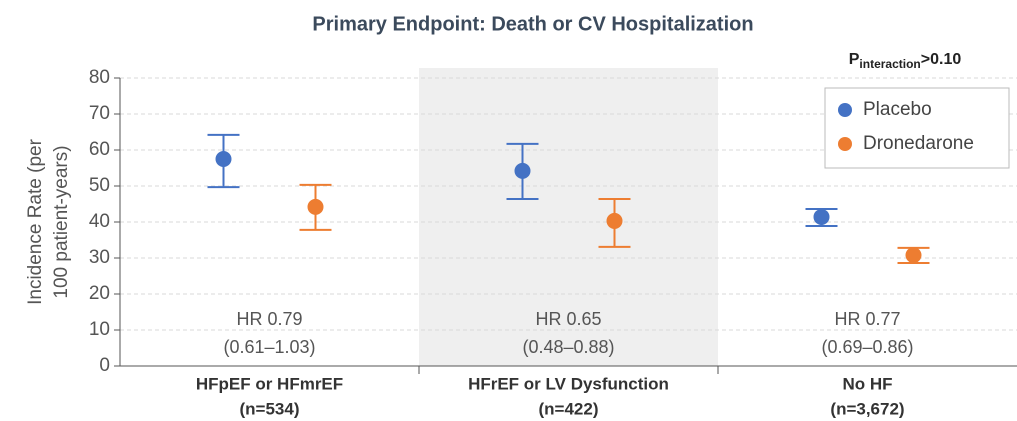  I want to click on x-tick-label: No HF, so click(867, 383).